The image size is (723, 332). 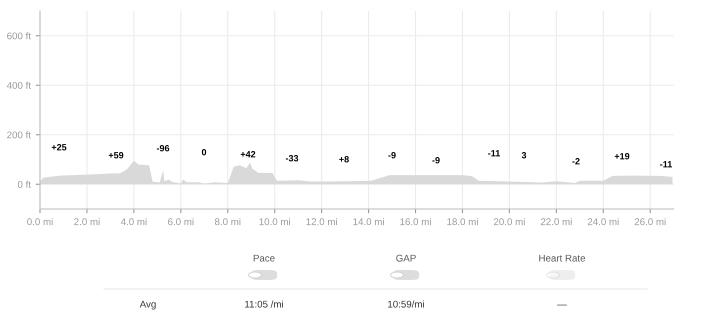 What do you see at coordinates (116, 155) in the screenshot?
I see `annotation: +59` at bounding box center [116, 155].